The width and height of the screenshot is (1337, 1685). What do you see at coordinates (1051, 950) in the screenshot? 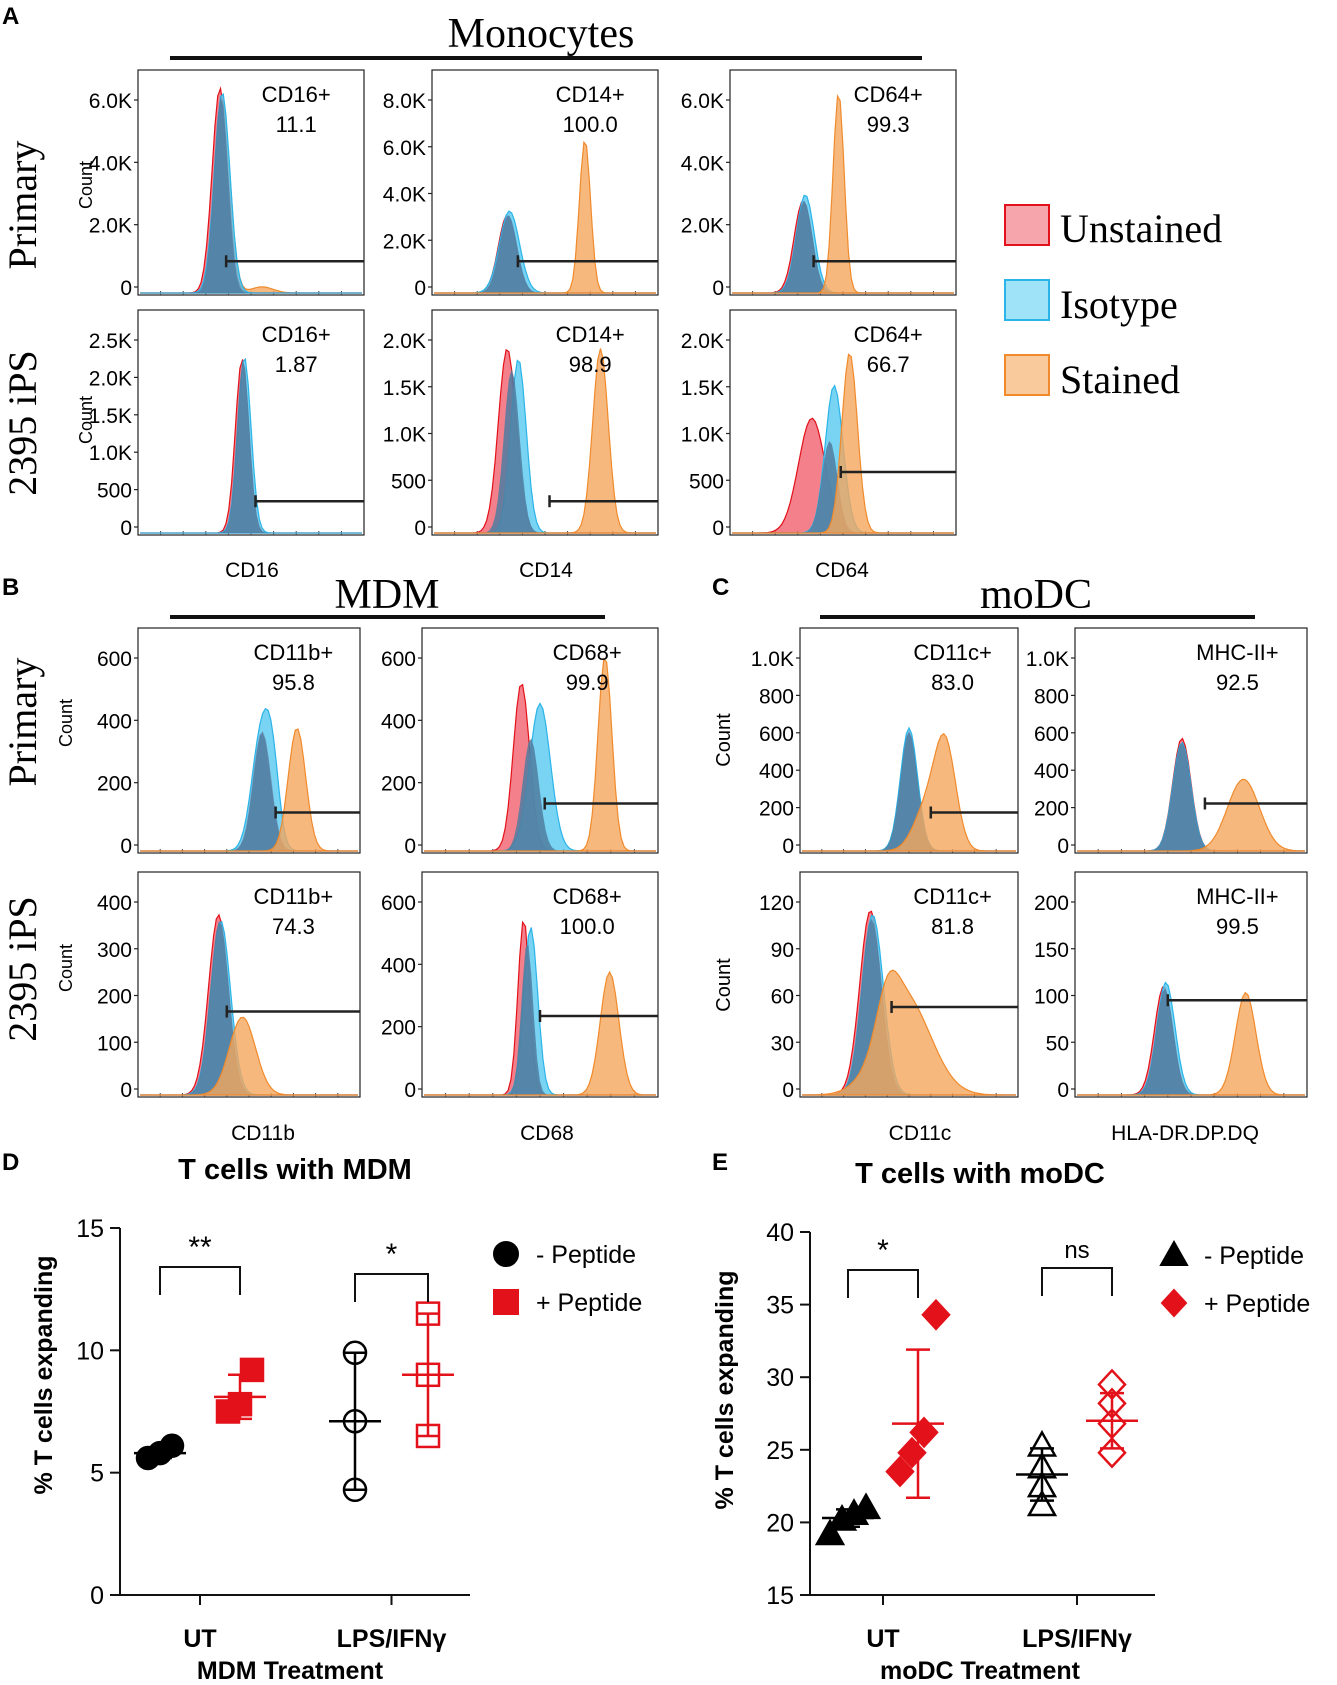
I see `histogram-tick-label: 150` at bounding box center [1051, 950].